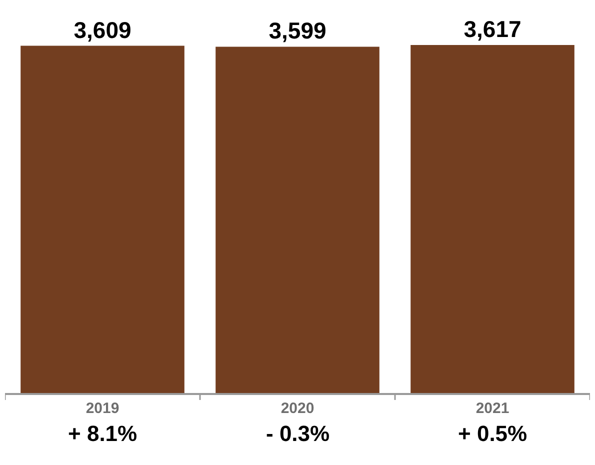  What do you see at coordinates (297, 408) in the screenshot?
I see `x-tick-label: 2020` at bounding box center [297, 408].